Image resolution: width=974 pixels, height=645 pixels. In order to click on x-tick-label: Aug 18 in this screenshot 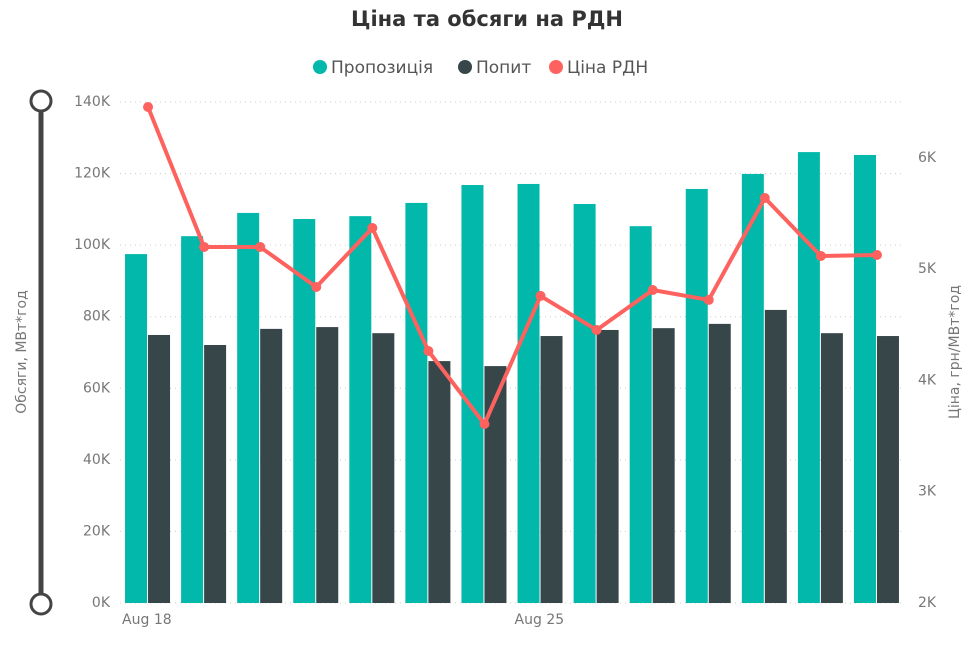, I will do `click(147, 620)`.